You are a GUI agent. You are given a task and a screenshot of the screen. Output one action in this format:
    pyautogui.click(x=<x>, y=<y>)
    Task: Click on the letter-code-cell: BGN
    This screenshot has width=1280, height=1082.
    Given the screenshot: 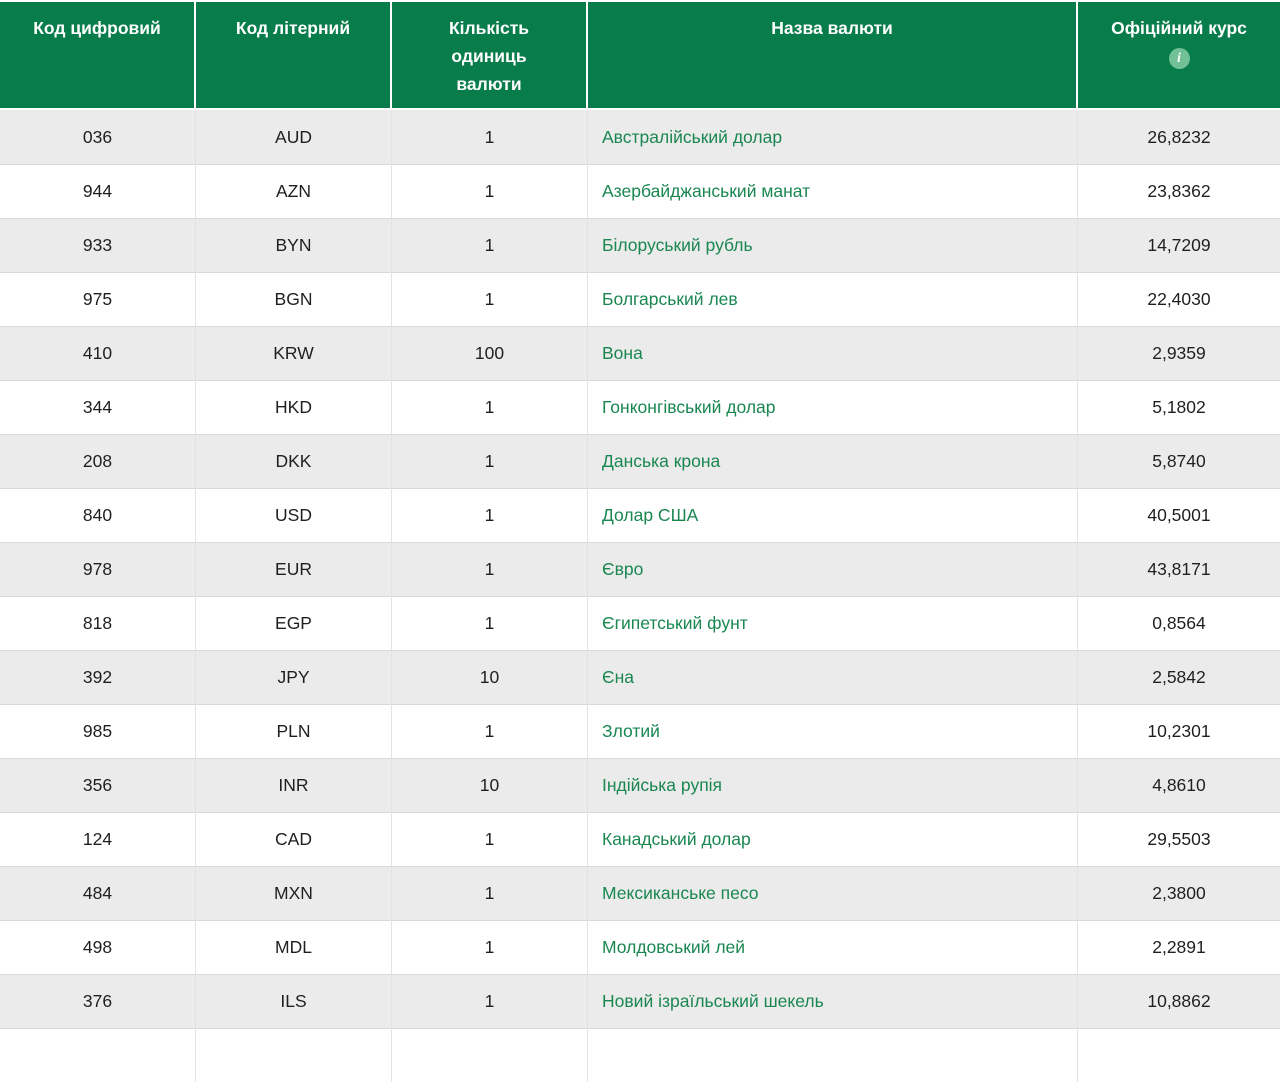 What is the action you would take?
    pyautogui.click(x=294, y=299)
    